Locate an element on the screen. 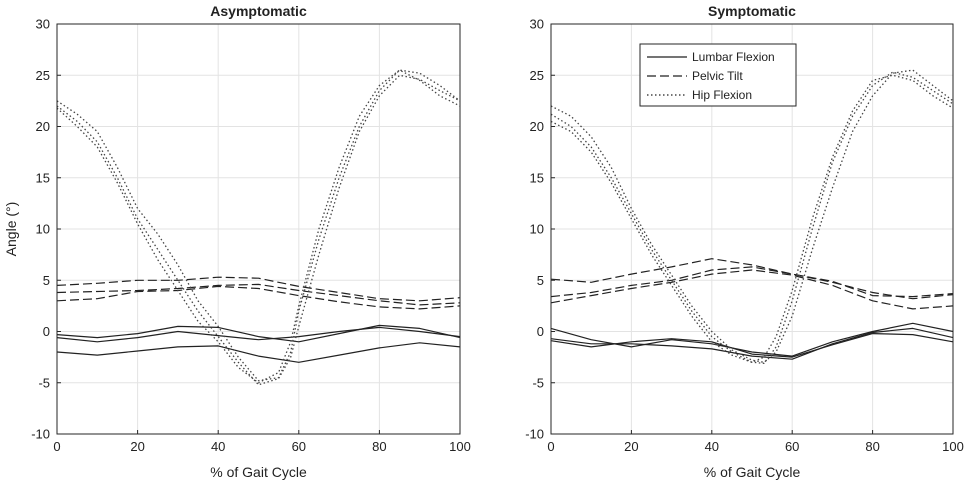  legend-label: Pelvic Tilt is located at coordinates (717, 76).